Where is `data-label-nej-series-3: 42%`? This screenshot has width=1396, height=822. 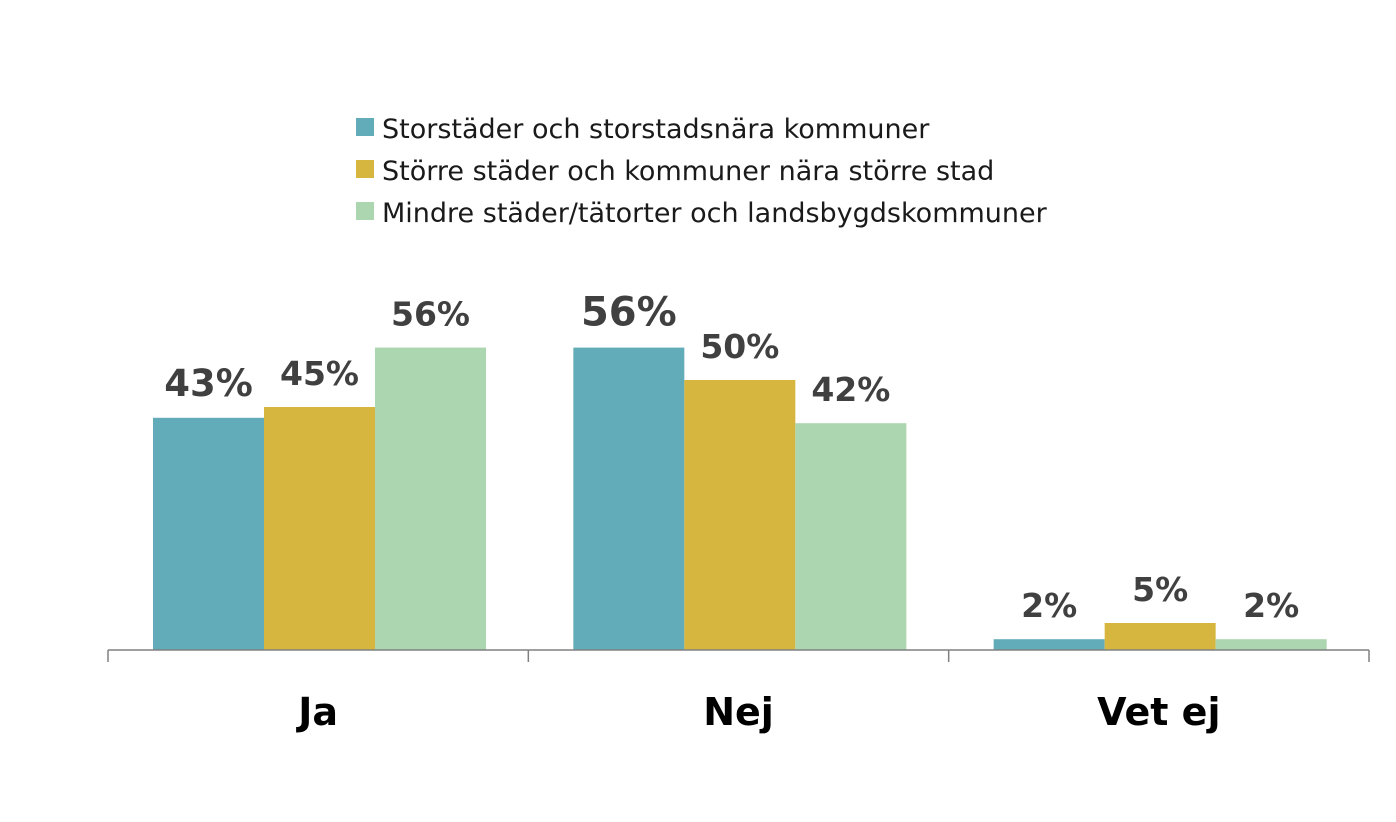
data-label-nej-series-3: 42% is located at coordinates (850, 389).